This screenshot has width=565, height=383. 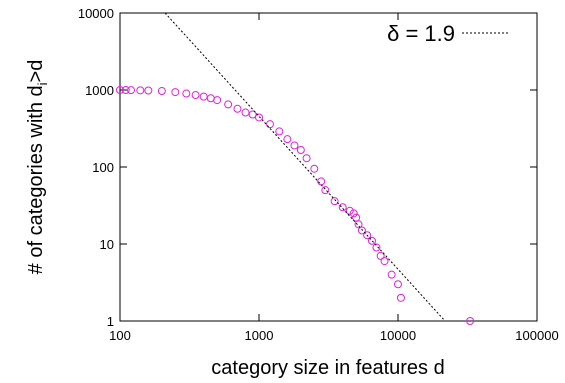 I want to click on x-tick-label: 100000, so click(x=536, y=335).